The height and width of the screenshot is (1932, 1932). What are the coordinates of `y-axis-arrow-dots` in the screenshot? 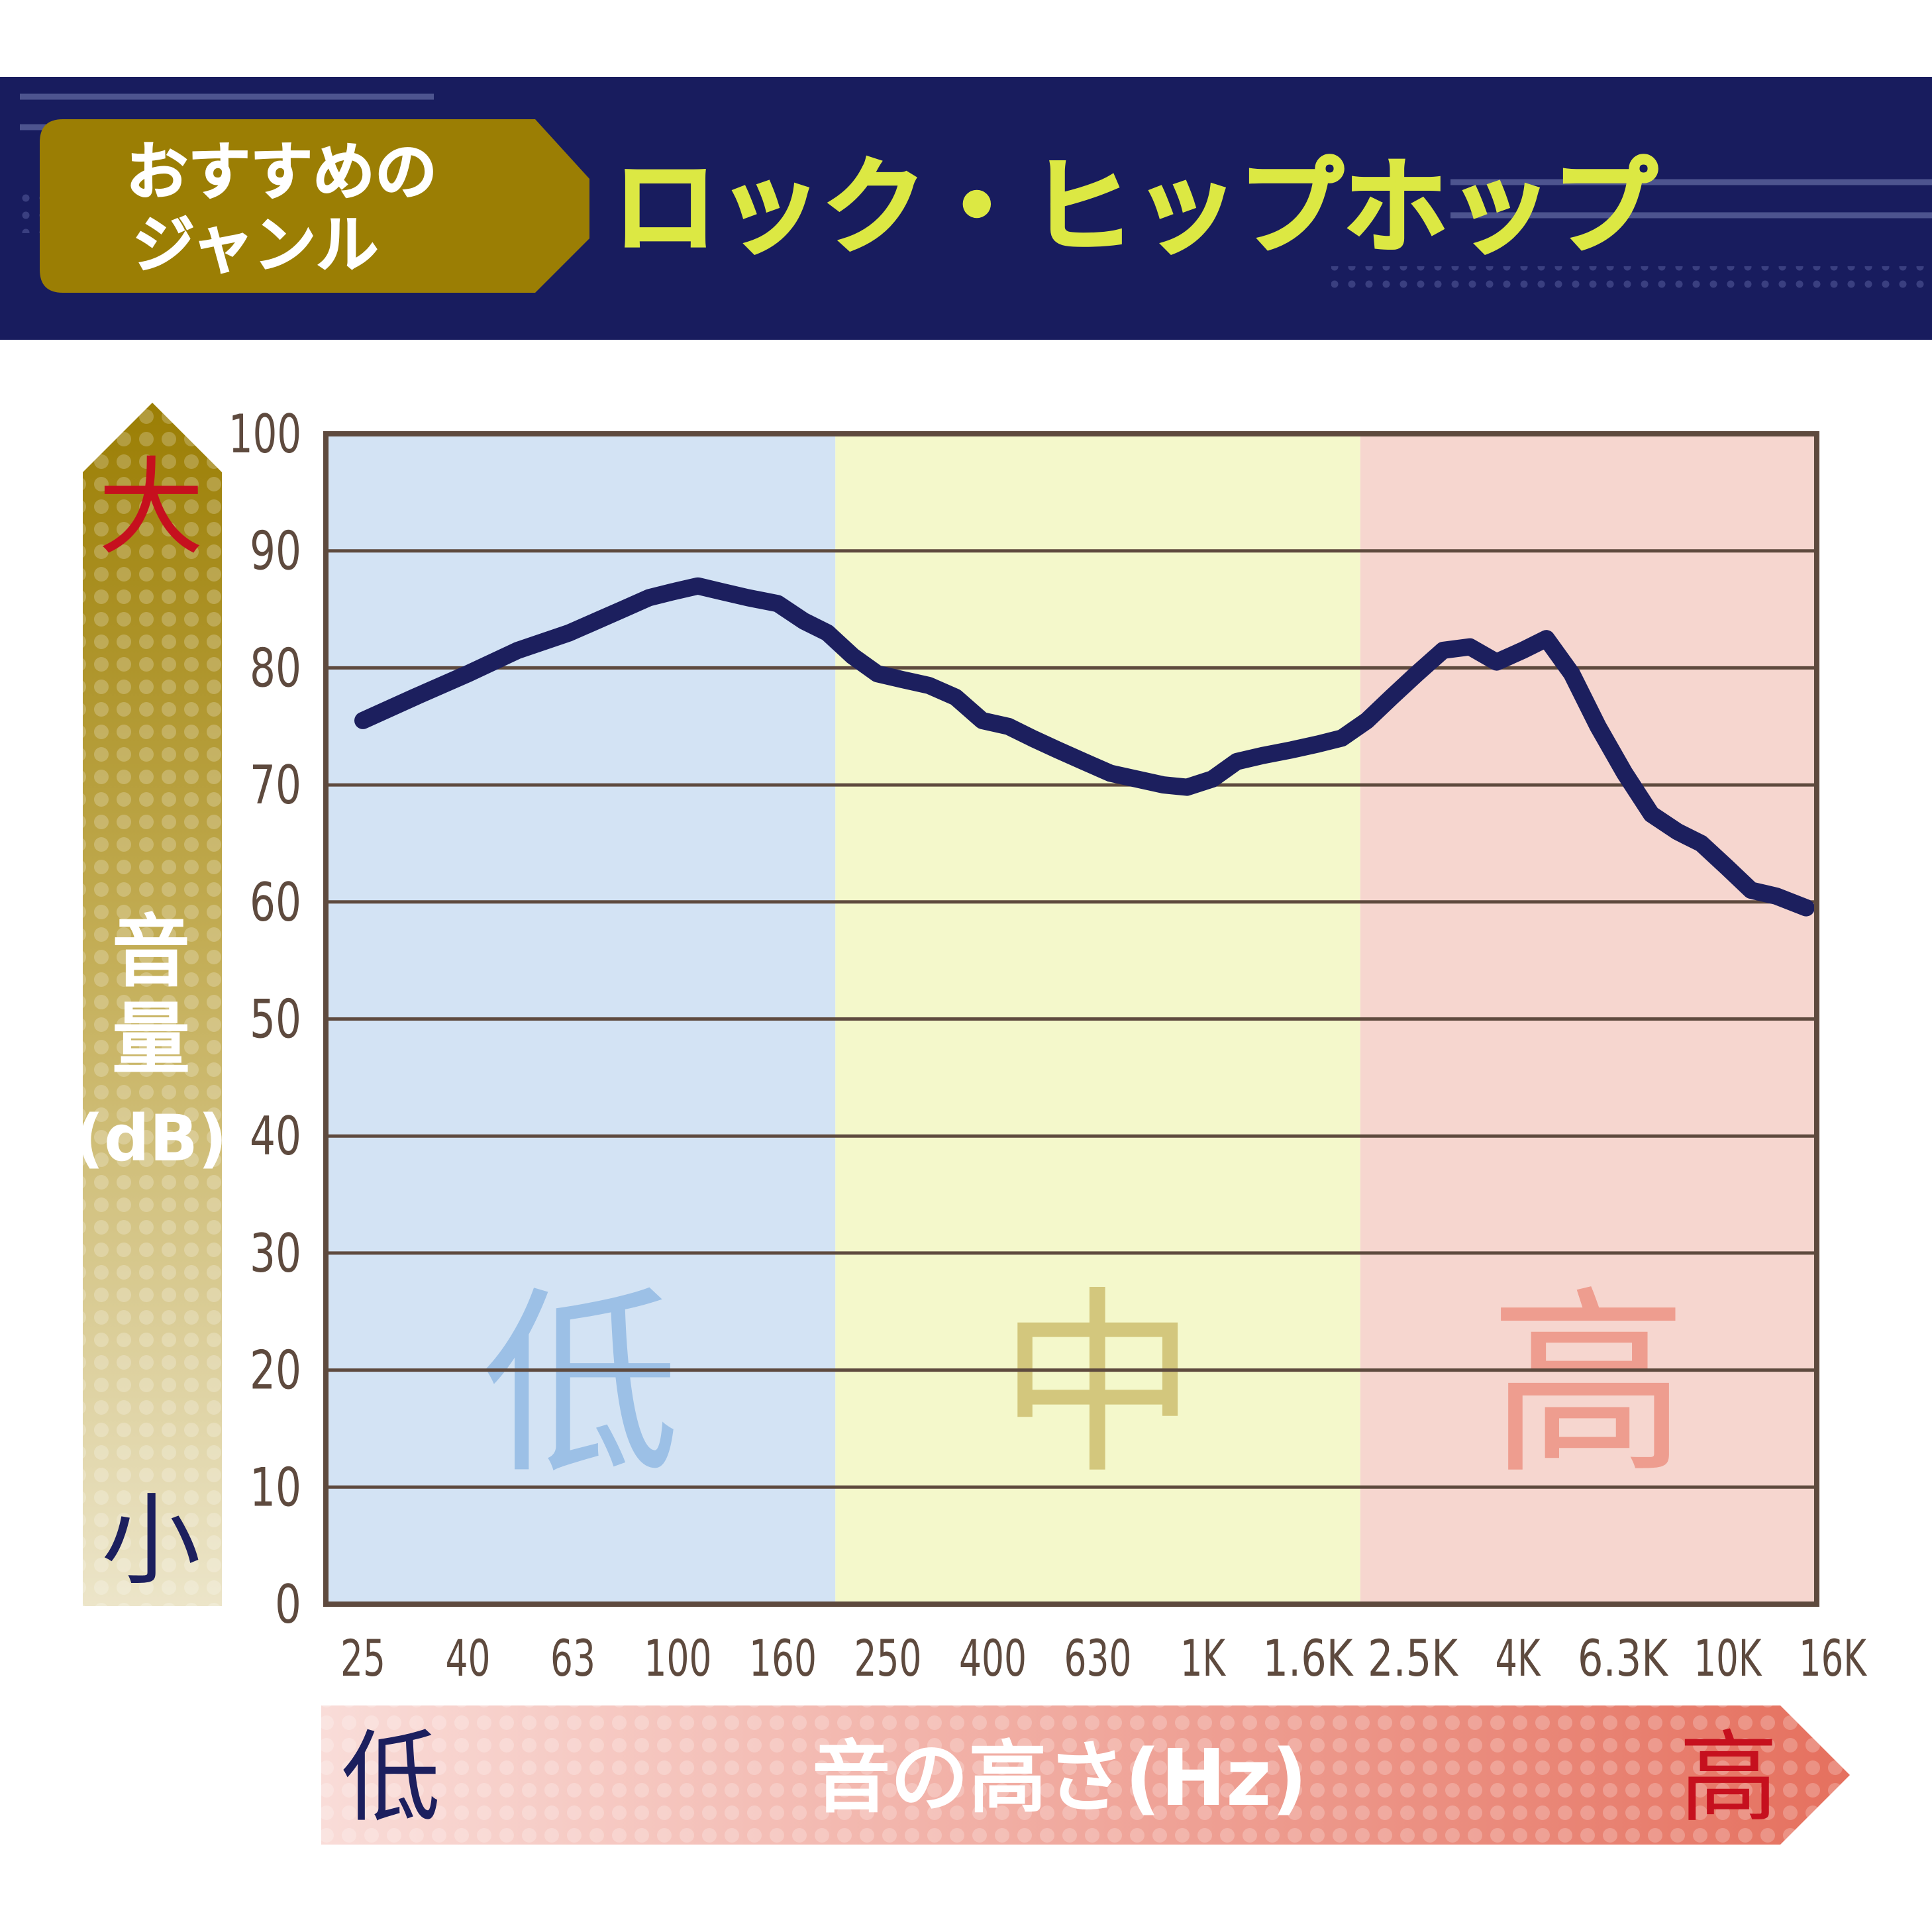 It's located at (152, 1004).